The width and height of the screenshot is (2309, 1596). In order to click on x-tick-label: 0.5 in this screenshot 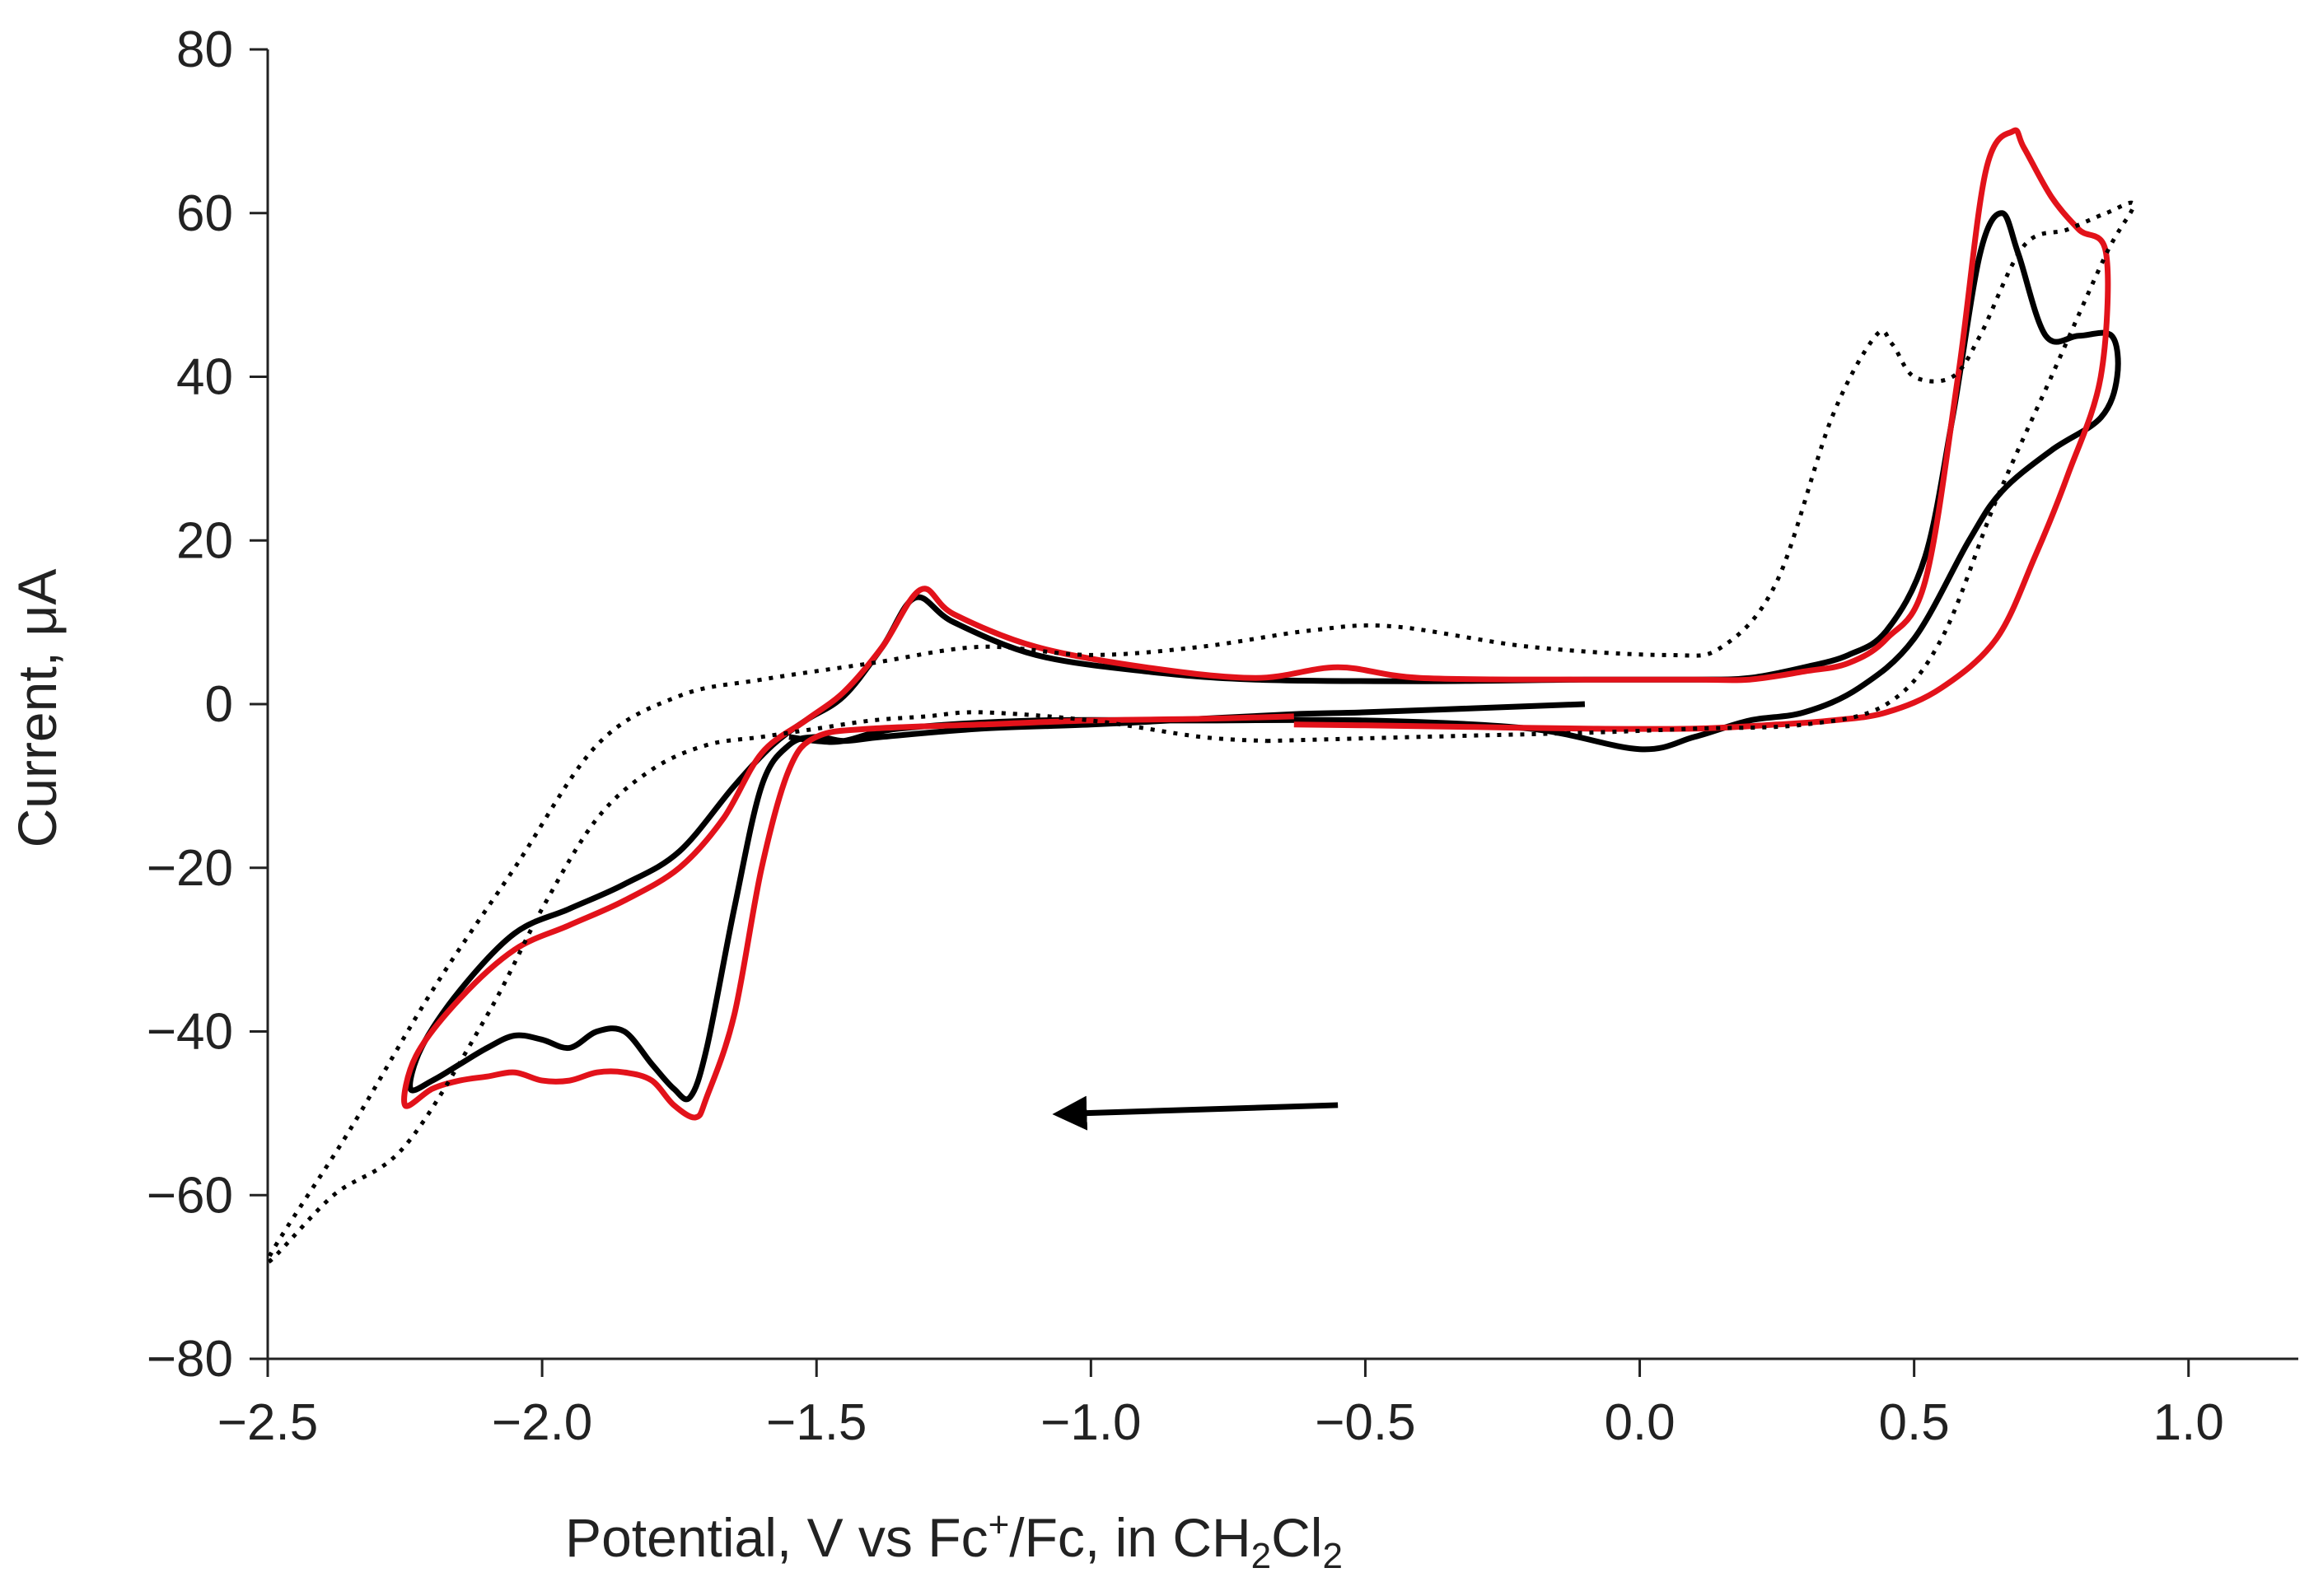, I will do `click(1915, 1422)`.